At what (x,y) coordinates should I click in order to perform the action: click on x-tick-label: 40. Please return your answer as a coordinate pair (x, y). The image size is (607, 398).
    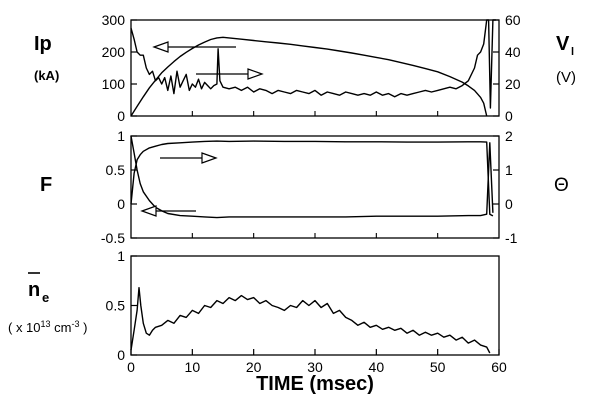
    Looking at the image, I should click on (377, 367).